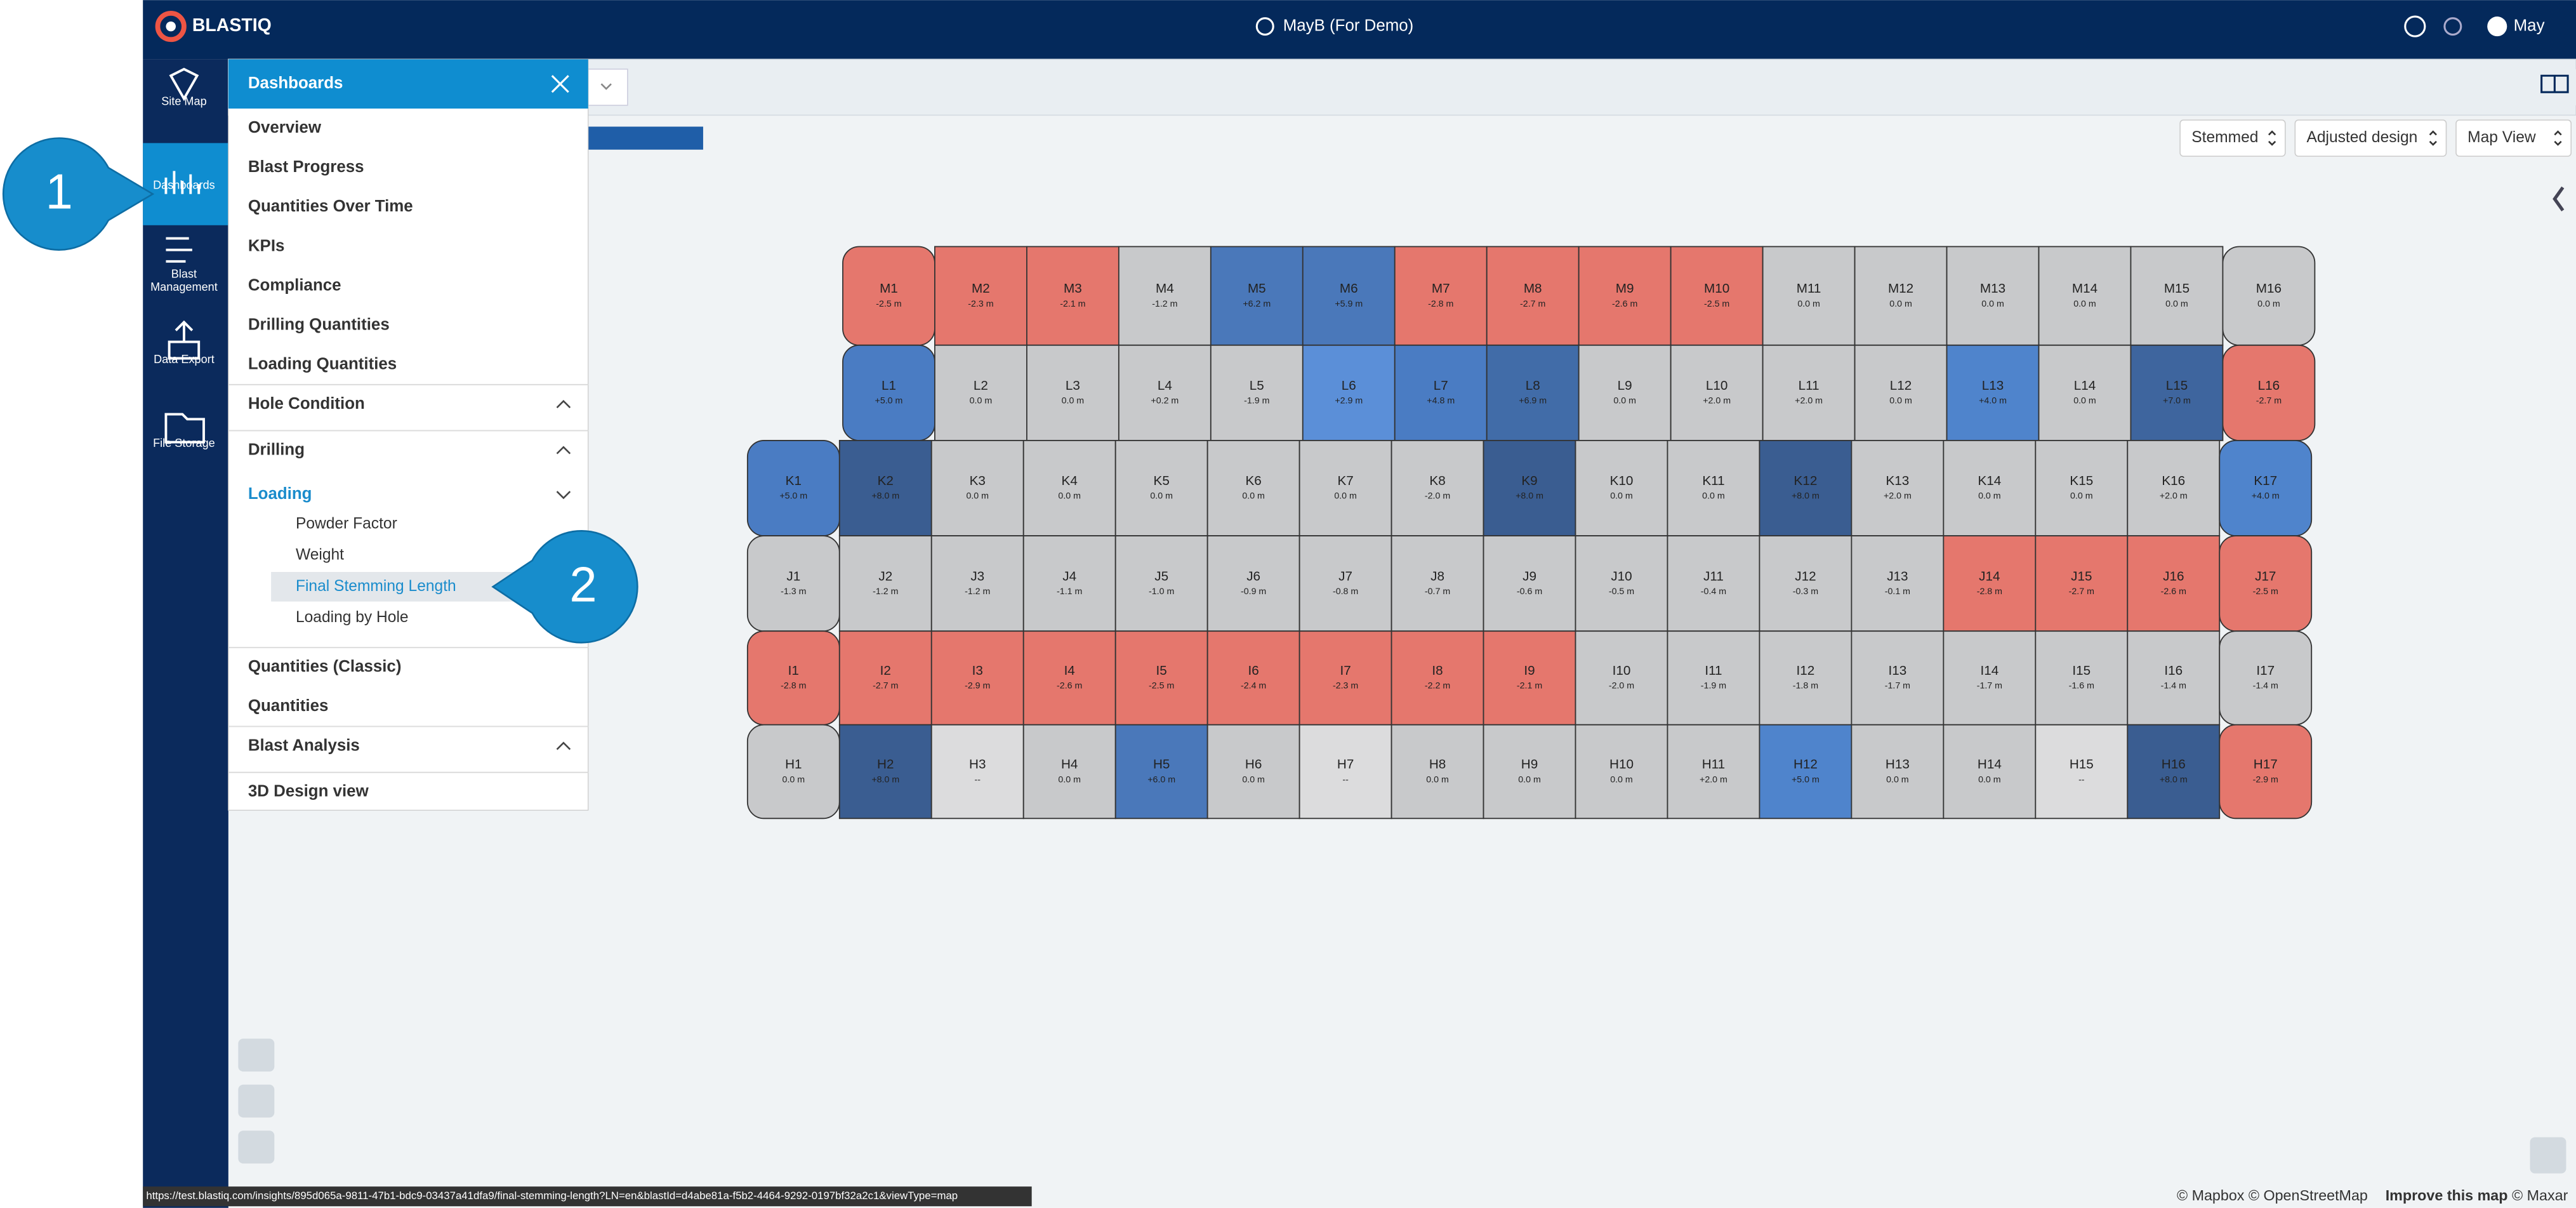 The image size is (2576, 1208). What do you see at coordinates (319, 325) in the screenshot?
I see `menu-item: Drilling Quantities` at bounding box center [319, 325].